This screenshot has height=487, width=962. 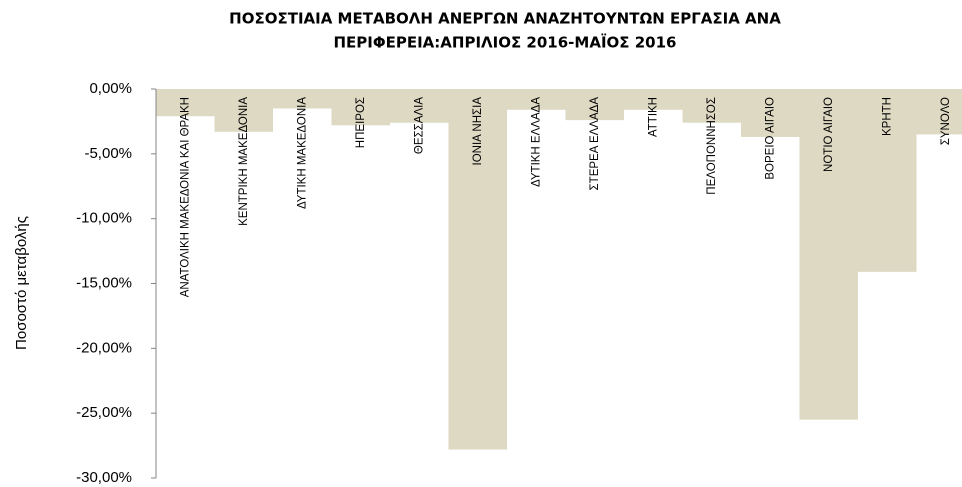 I want to click on x-tick-label: ΝΟΤΙΟ ΑΙΓΑΙΟ, so click(x=829, y=134).